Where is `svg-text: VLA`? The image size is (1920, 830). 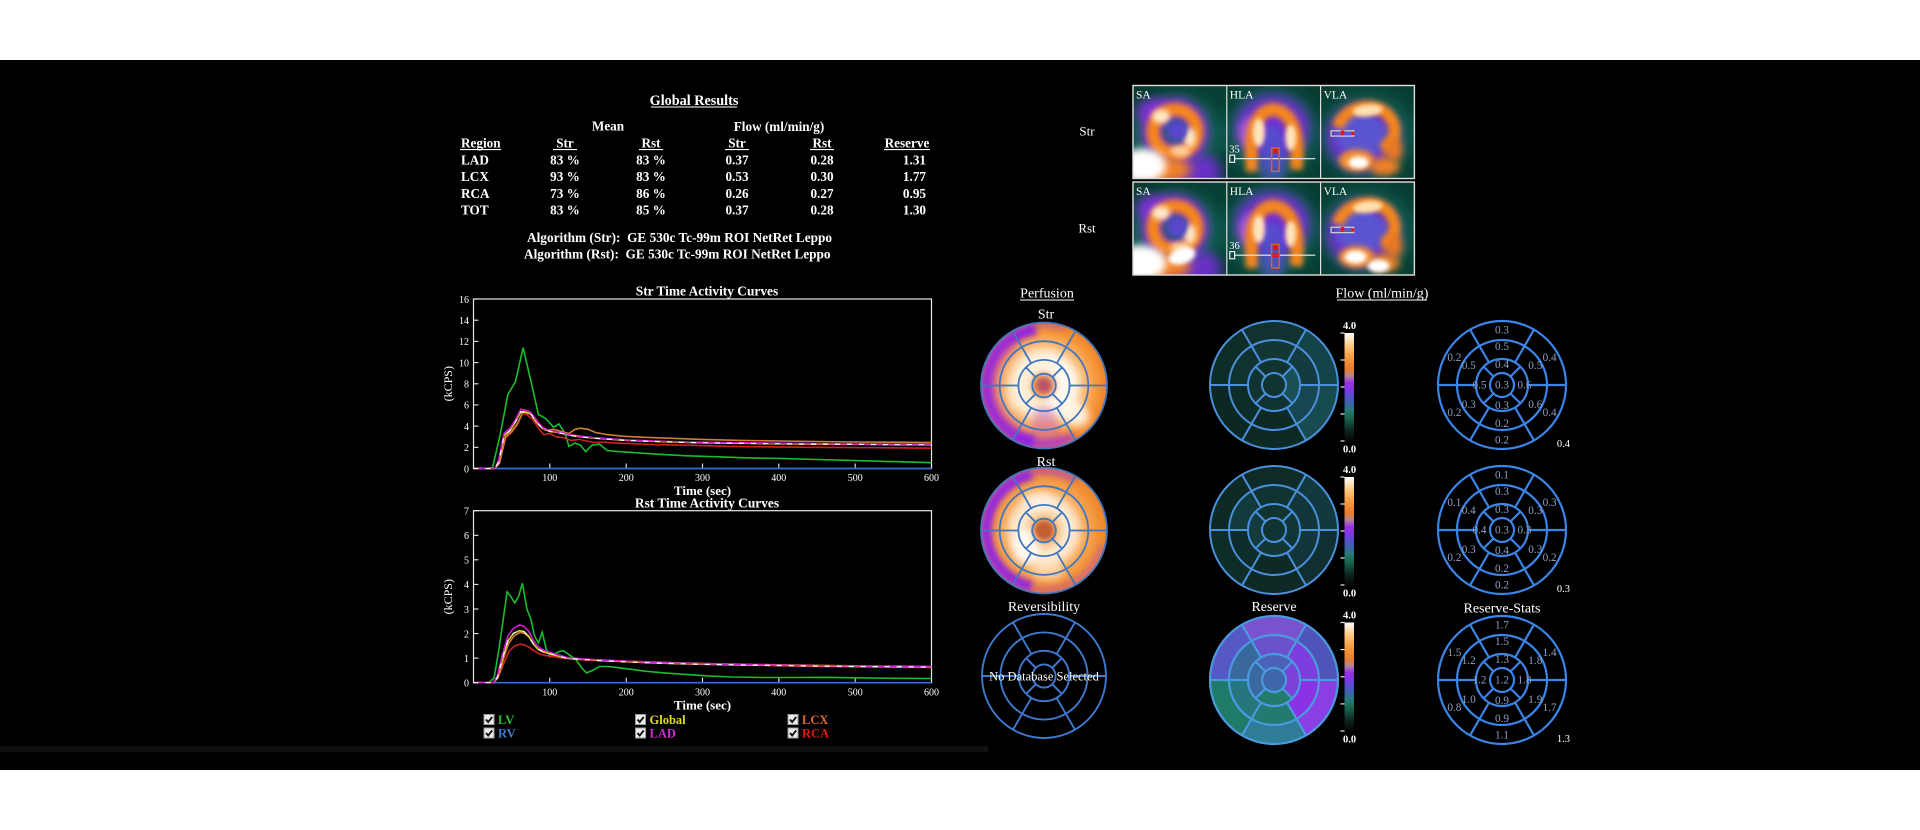 svg-text: VLA is located at coordinates (1336, 192).